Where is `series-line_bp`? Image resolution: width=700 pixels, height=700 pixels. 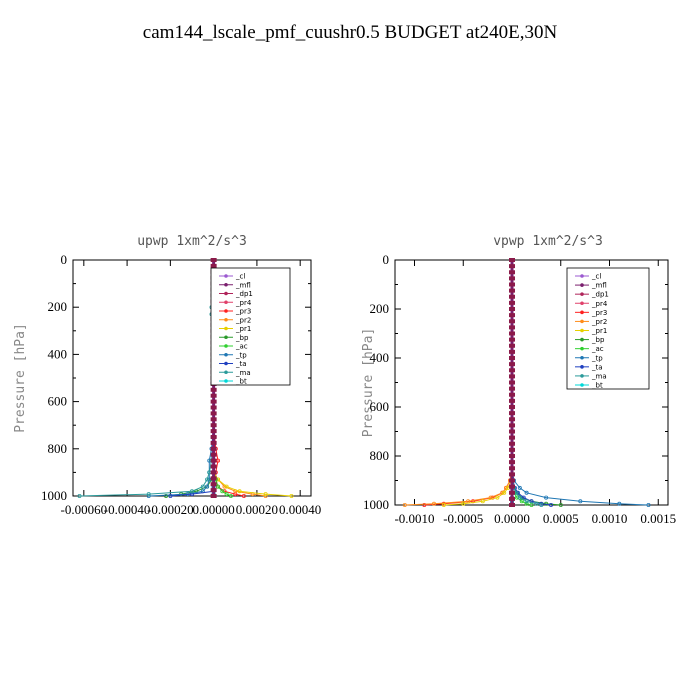 series-line_bp is located at coordinates (190, 378).